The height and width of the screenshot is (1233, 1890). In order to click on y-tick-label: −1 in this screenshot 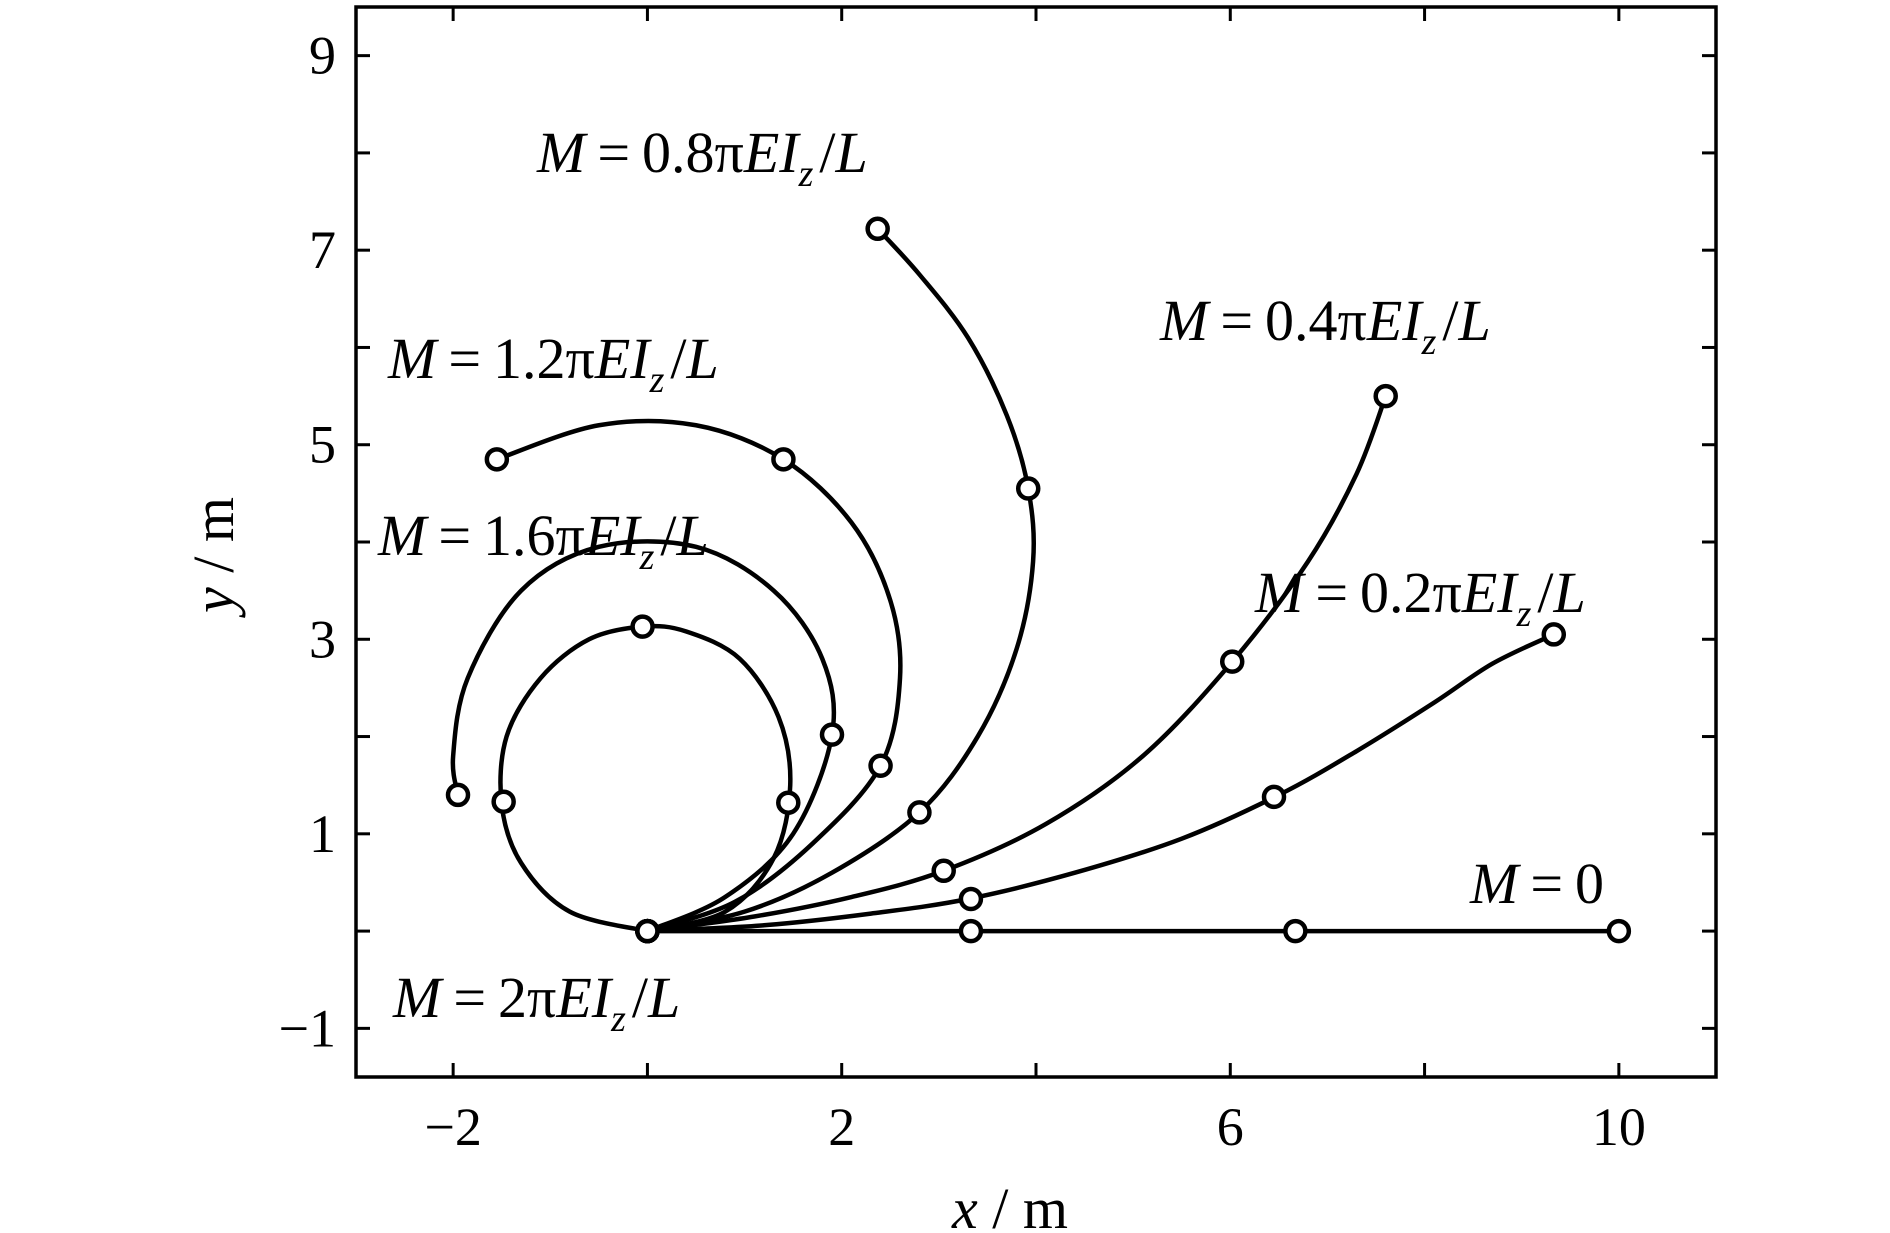, I will do `click(307, 1028)`.